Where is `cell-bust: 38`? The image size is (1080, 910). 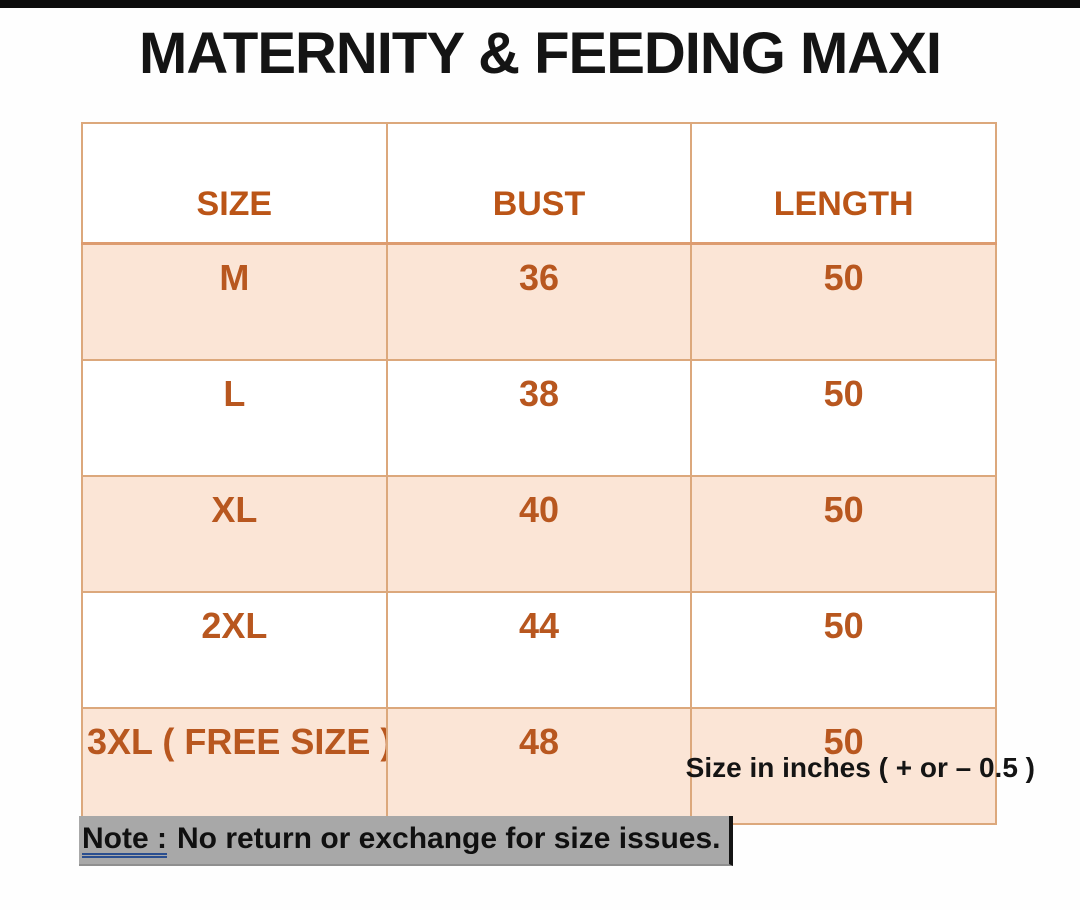 cell-bust: 38 is located at coordinates (539, 418).